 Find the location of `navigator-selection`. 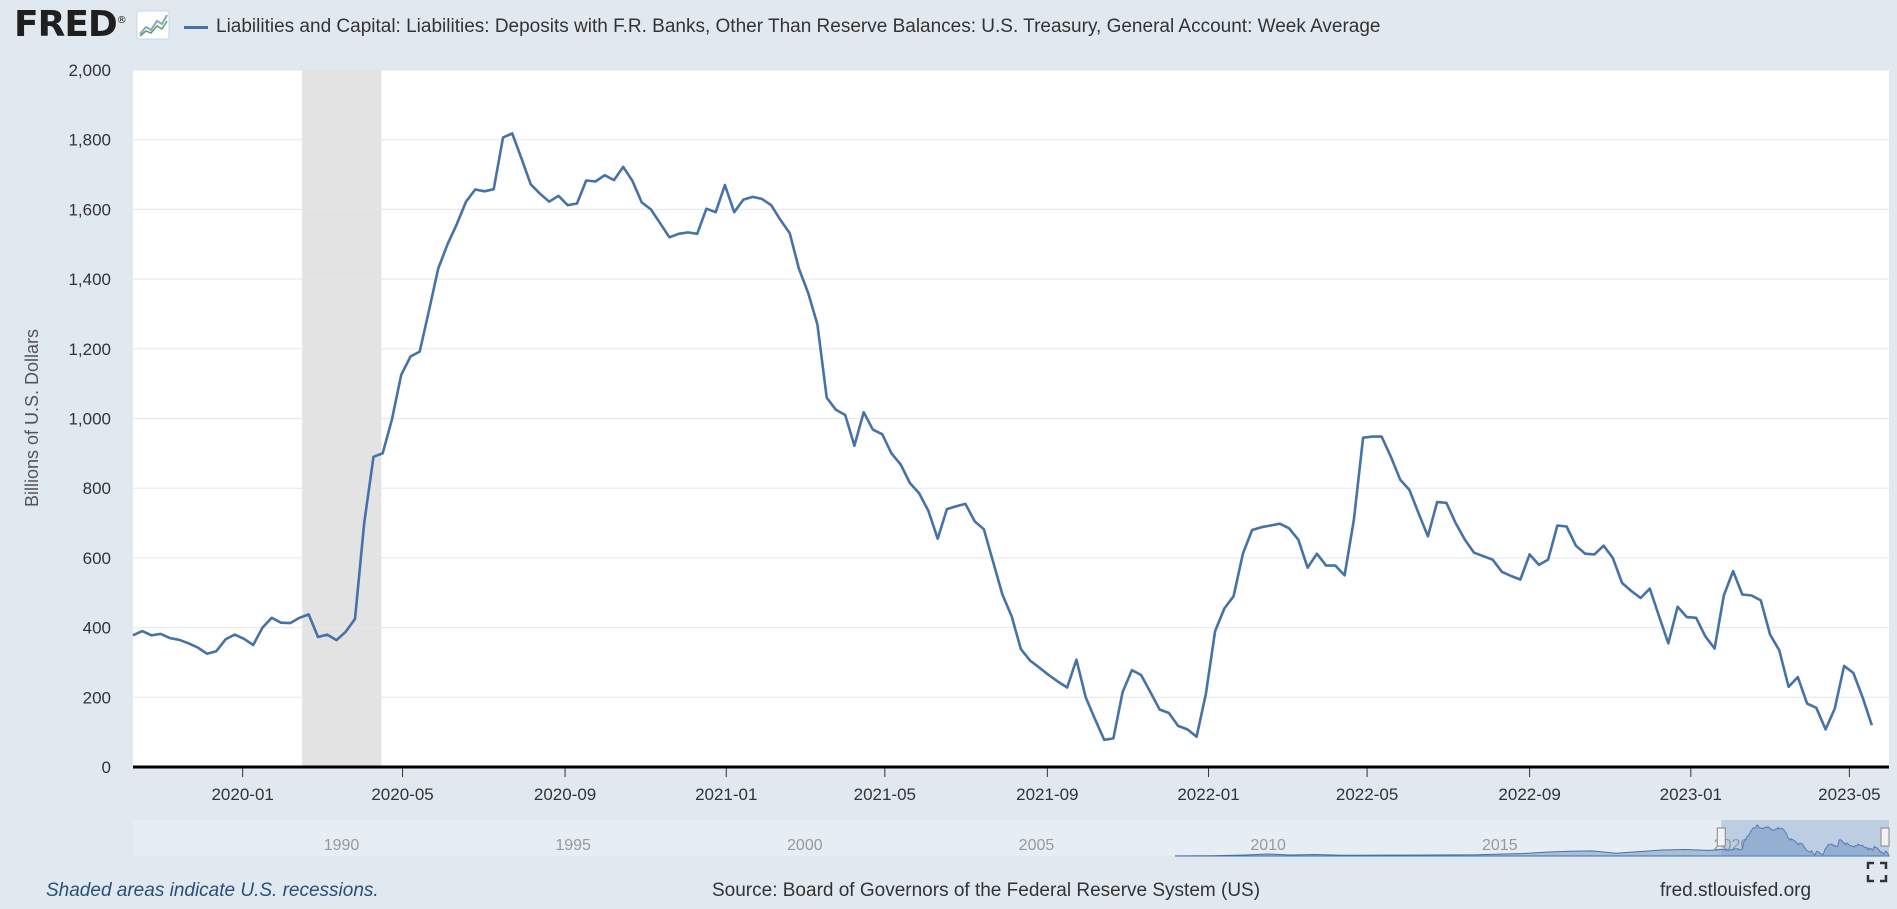

navigator-selection is located at coordinates (1805, 838).